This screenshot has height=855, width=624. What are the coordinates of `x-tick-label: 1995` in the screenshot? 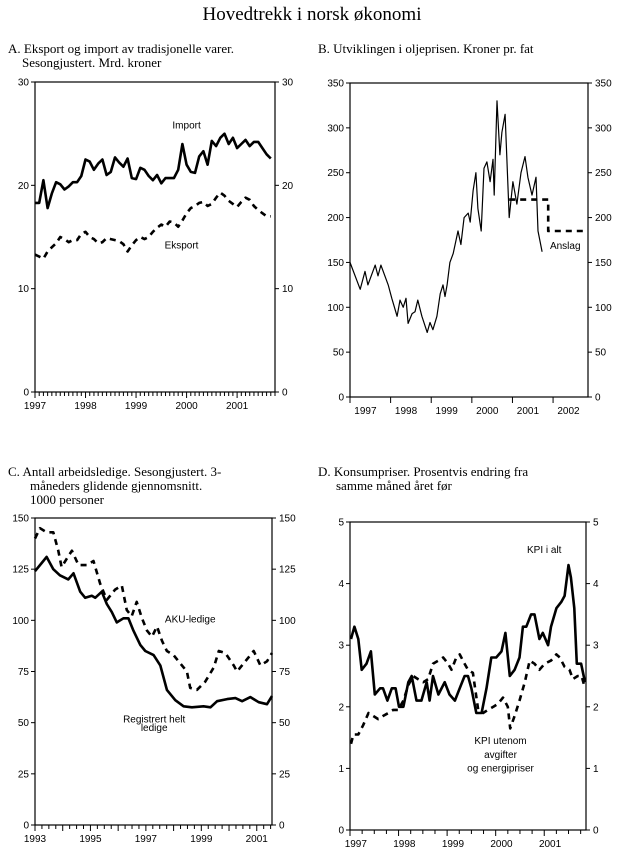 It's located at (90, 839).